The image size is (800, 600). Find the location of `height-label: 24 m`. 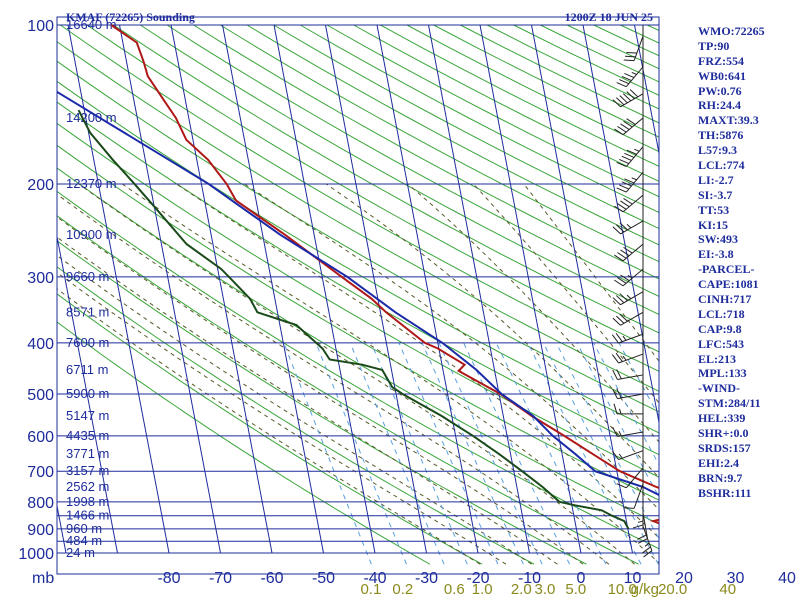

height-label: 24 m is located at coordinates (80, 552).